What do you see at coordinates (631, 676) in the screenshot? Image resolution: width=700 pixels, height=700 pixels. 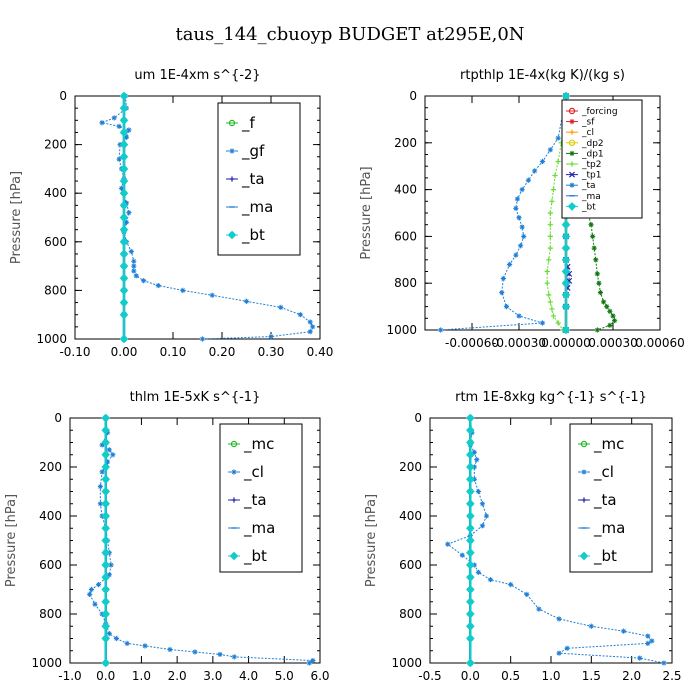 I see `x-tick-label: 2.0` at bounding box center [631, 676].